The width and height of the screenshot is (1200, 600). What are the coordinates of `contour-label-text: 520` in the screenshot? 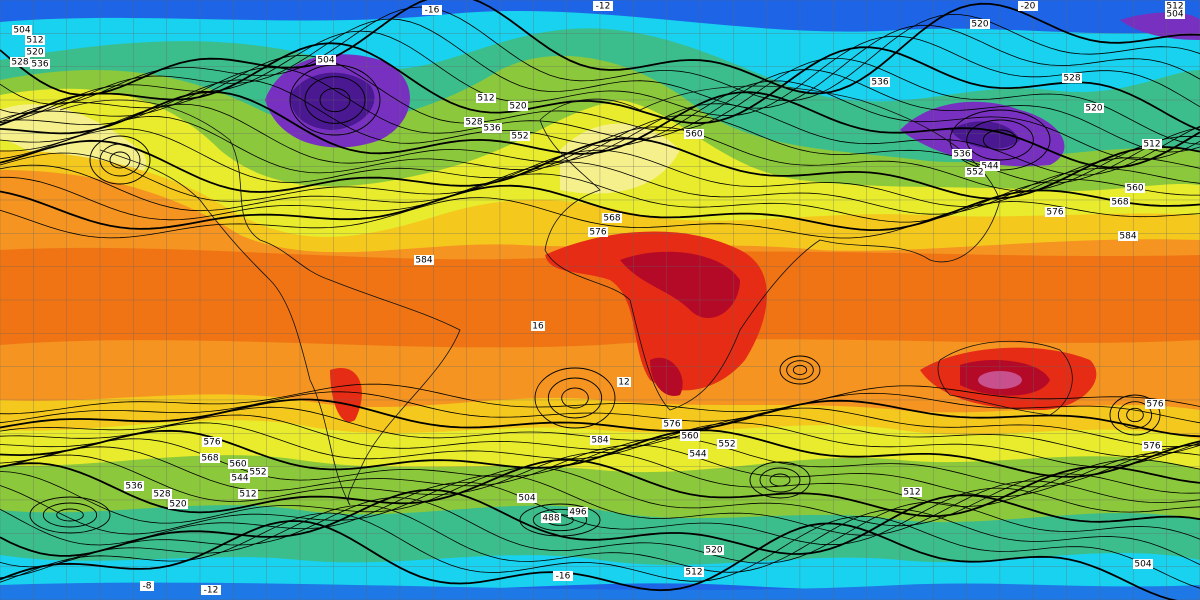 It's located at (177, 505).